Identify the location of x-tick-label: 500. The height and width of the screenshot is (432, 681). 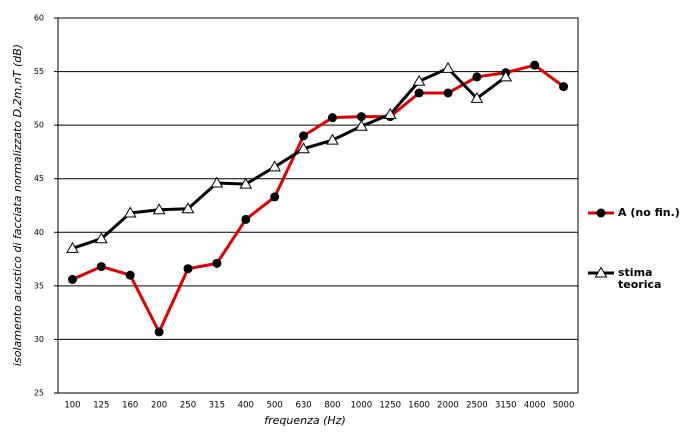
(275, 406).